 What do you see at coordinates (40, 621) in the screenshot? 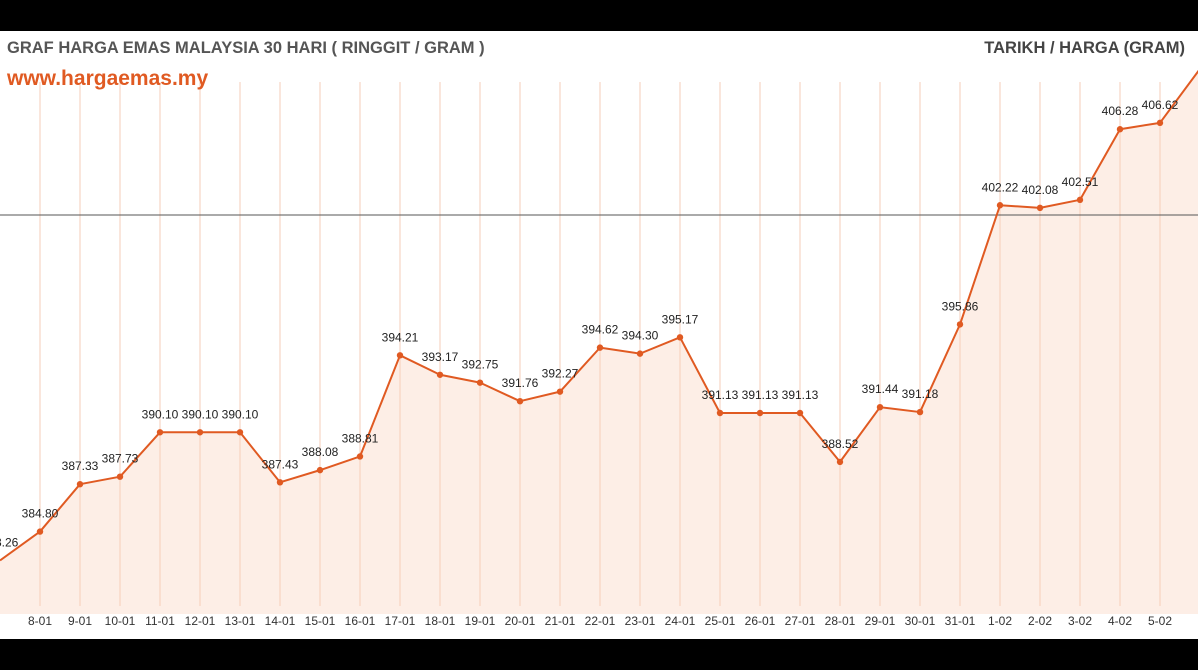
I see `x-tick-label-8-01: 8-01` at bounding box center [40, 621].